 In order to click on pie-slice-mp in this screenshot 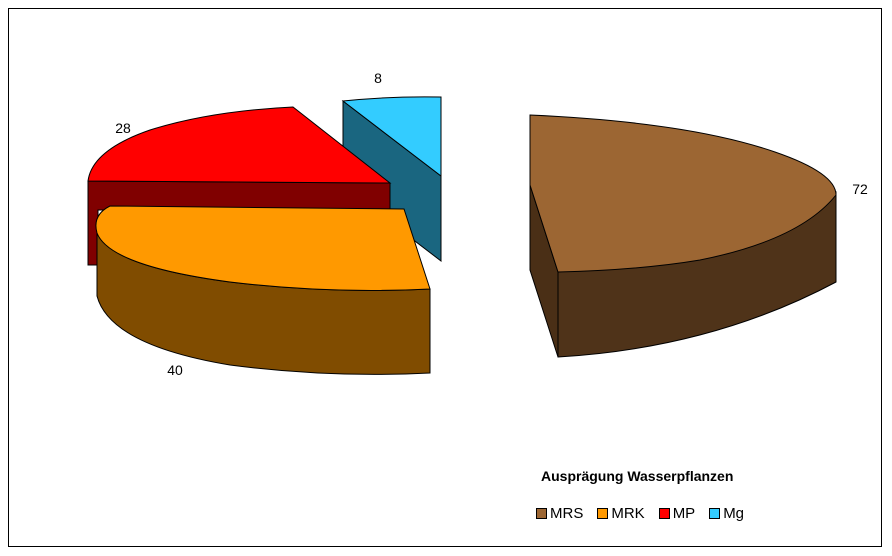, I will do `click(239, 186)`.